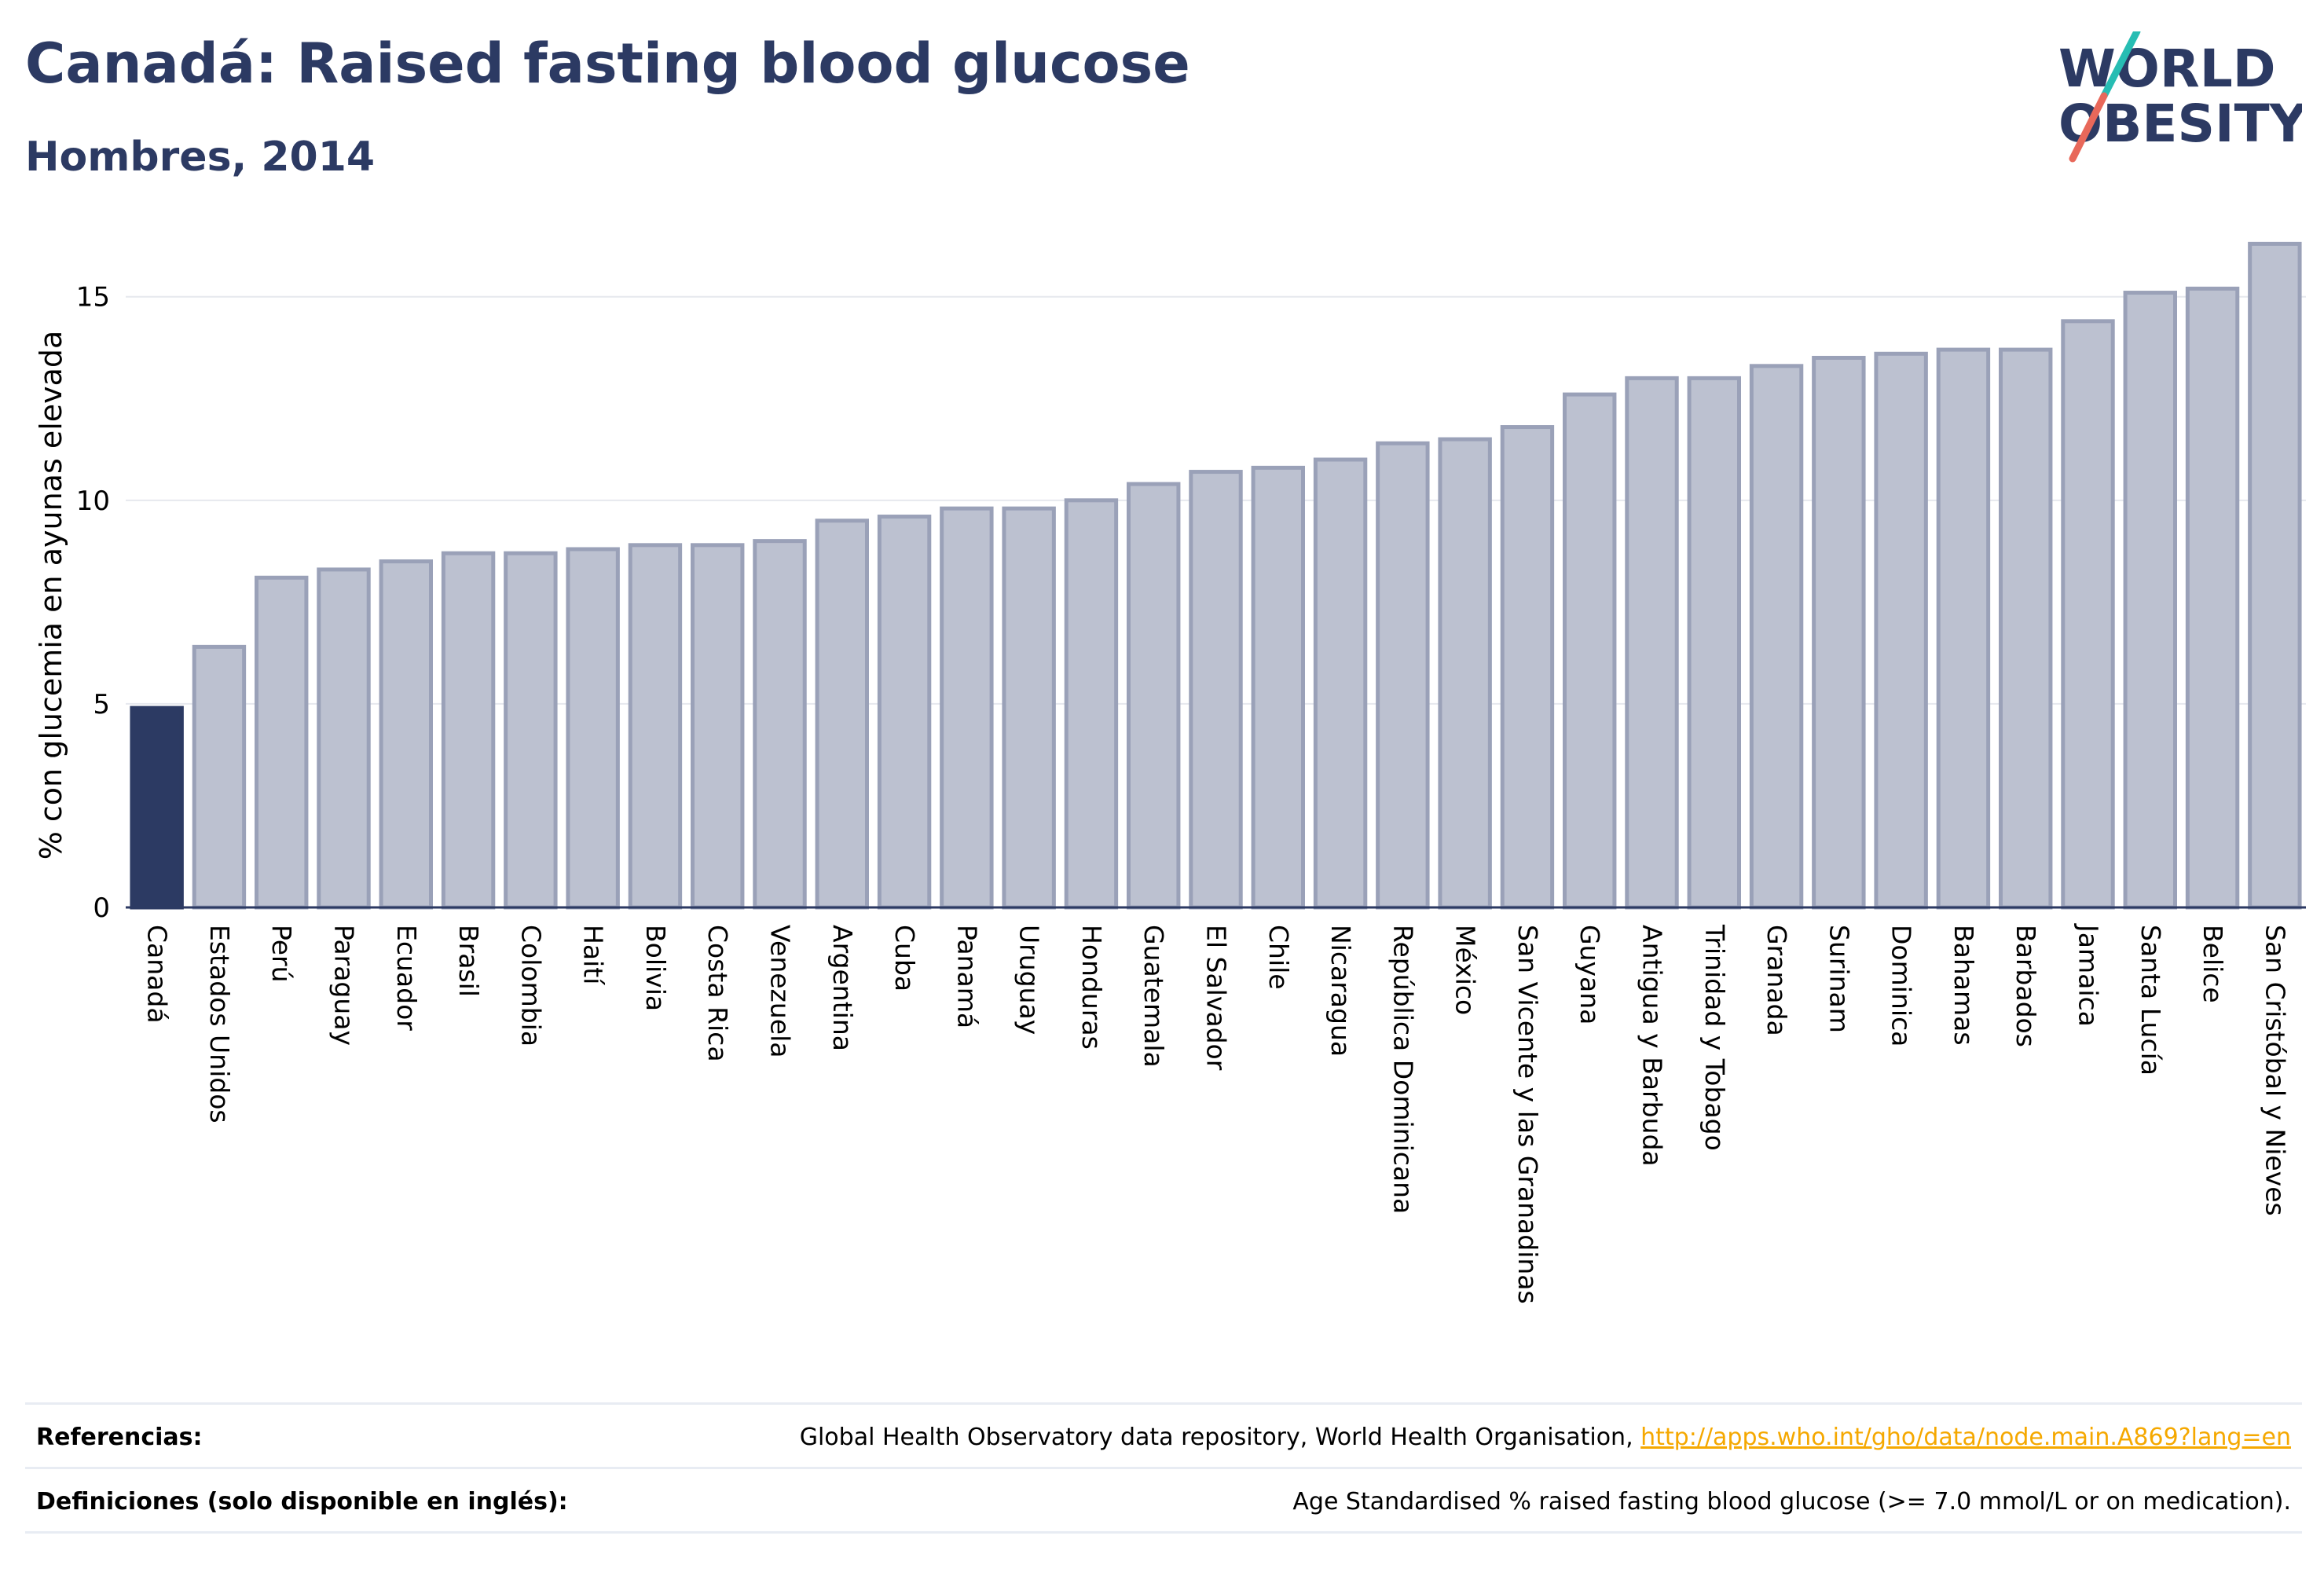  I want to click on x-tick-label: Costa Rica, so click(717, 993).